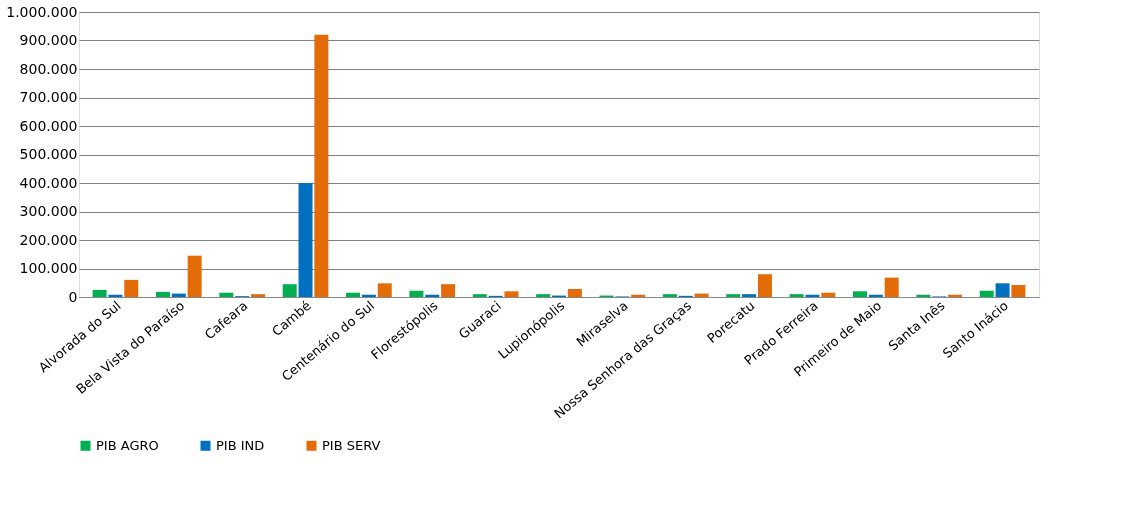 Image resolution: width=1130 pixels, height=510 pixels. What do you see at coordinates (42, 11) in the screenshot?
I see `y-tick-label: 1.000.000` at bounding box center [42, 11].